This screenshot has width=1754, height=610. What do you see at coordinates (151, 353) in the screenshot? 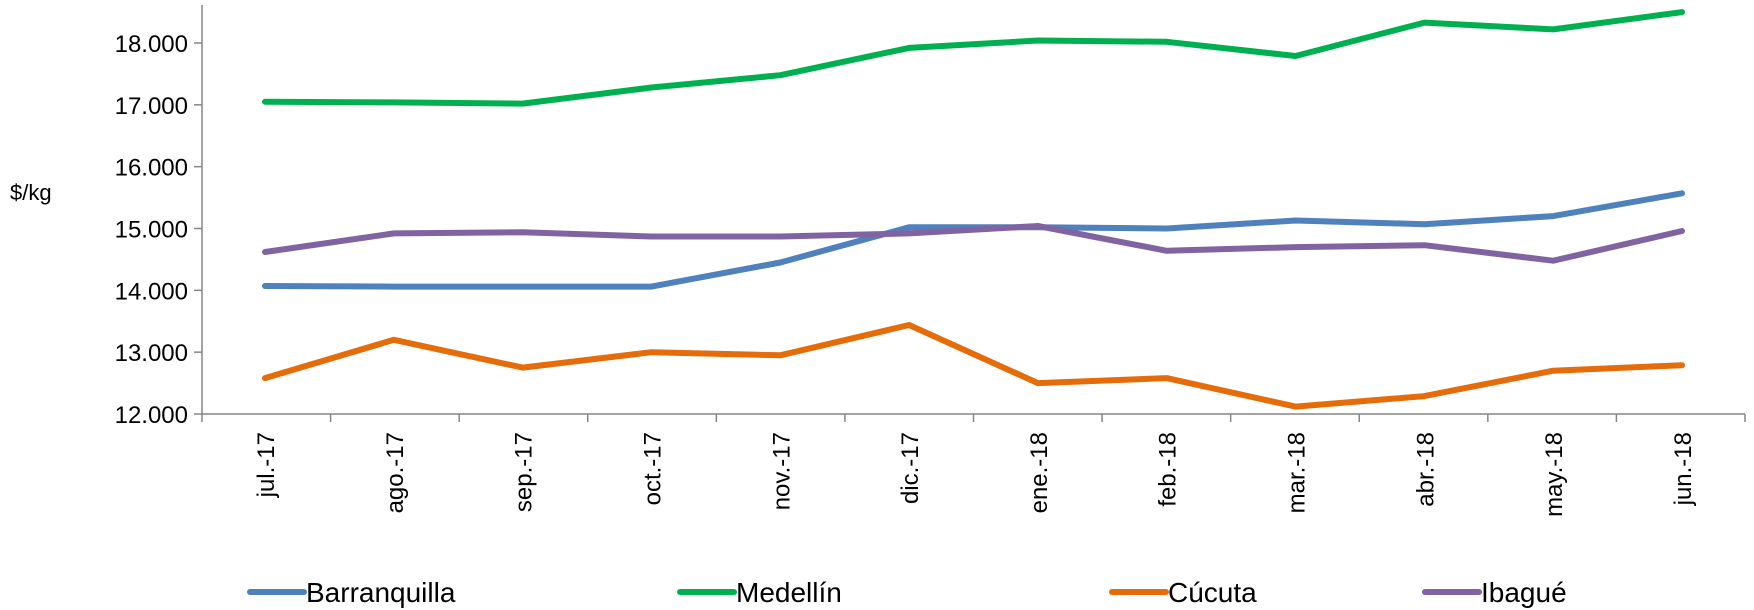
I see `y-tick-label: 13.000` at bounding box center [151, 353].